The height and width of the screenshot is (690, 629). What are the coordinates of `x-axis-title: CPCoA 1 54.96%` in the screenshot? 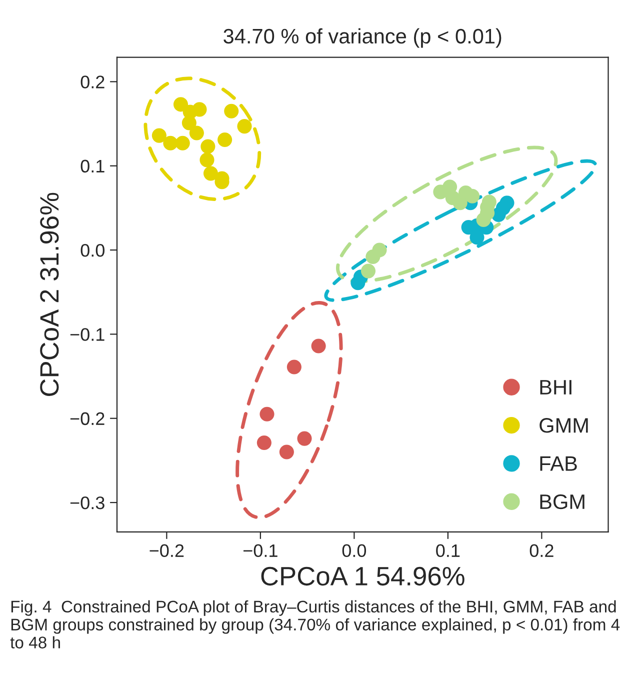 It's located at (362, 576).